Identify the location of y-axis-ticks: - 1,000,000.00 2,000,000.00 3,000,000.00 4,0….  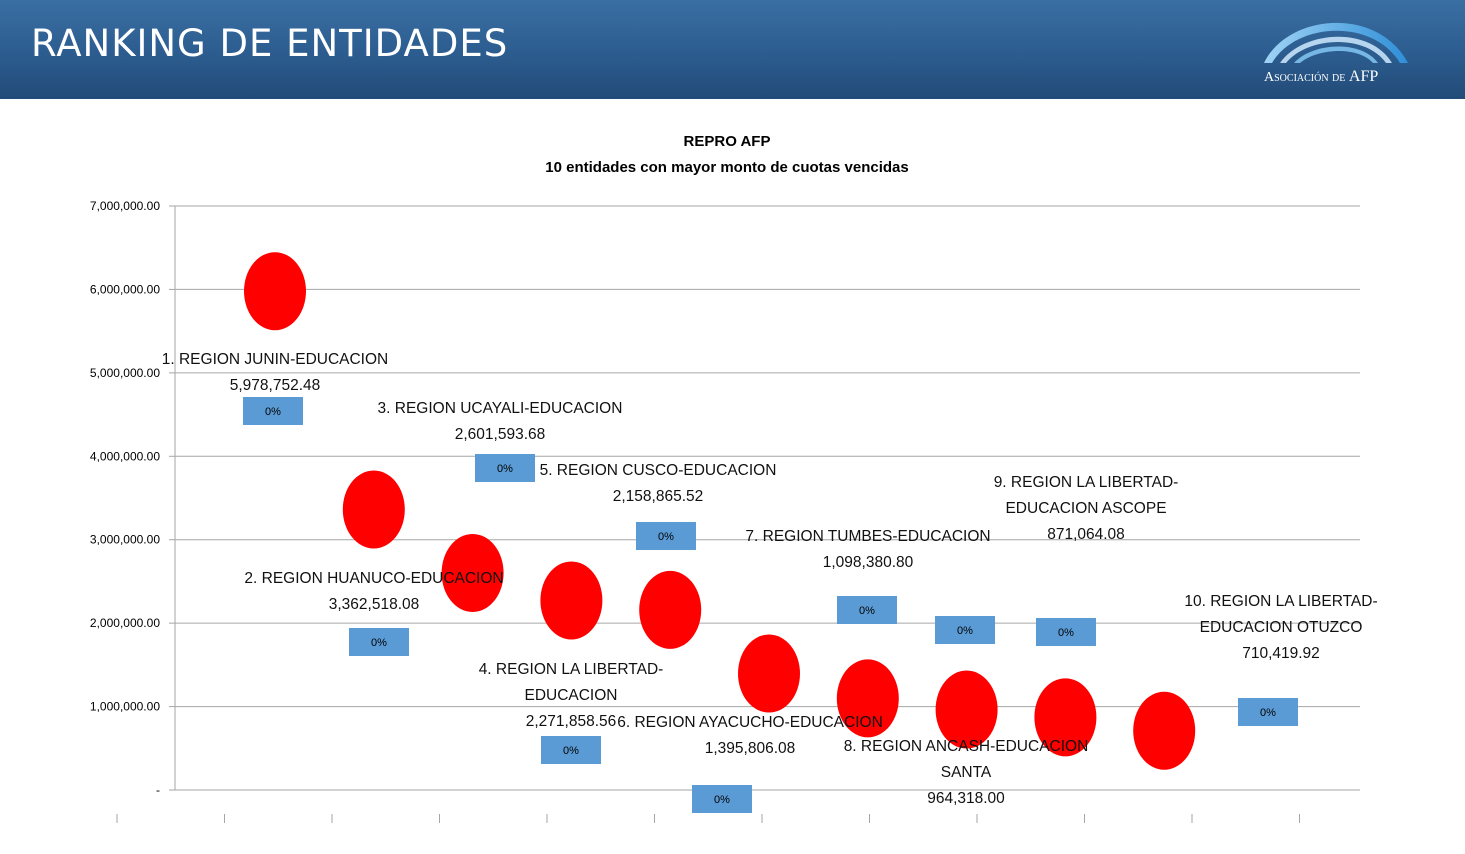
(125, 498).